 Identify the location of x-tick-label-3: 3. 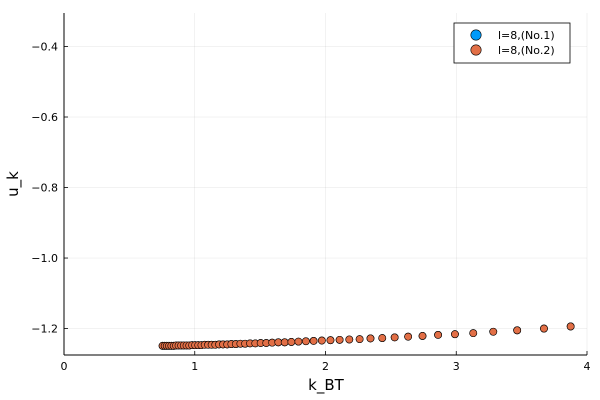
(456, 366).